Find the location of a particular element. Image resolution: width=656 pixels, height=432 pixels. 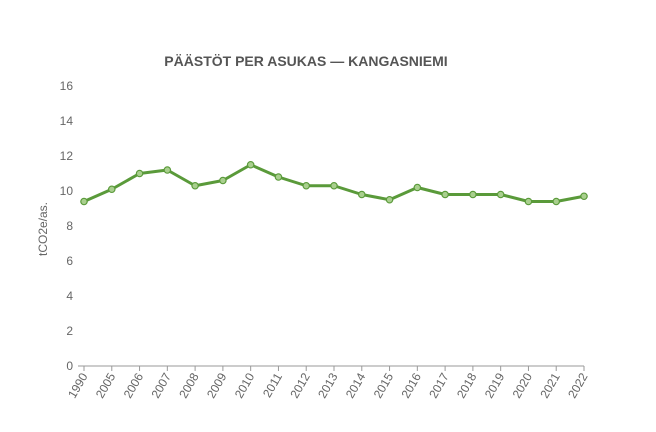

y-tick-label: 0 is located at coordinates (69, 366).